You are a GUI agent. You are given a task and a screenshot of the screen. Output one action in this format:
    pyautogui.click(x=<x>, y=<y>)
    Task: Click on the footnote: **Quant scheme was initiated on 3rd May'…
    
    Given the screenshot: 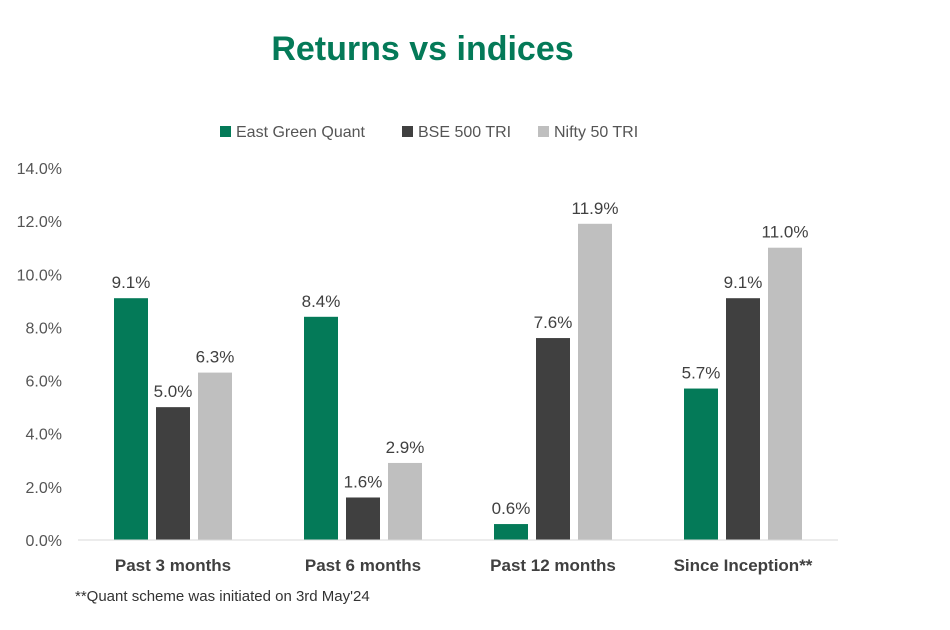 What is the action you would take?
    pyautogui.click(x=222, y=596)
    